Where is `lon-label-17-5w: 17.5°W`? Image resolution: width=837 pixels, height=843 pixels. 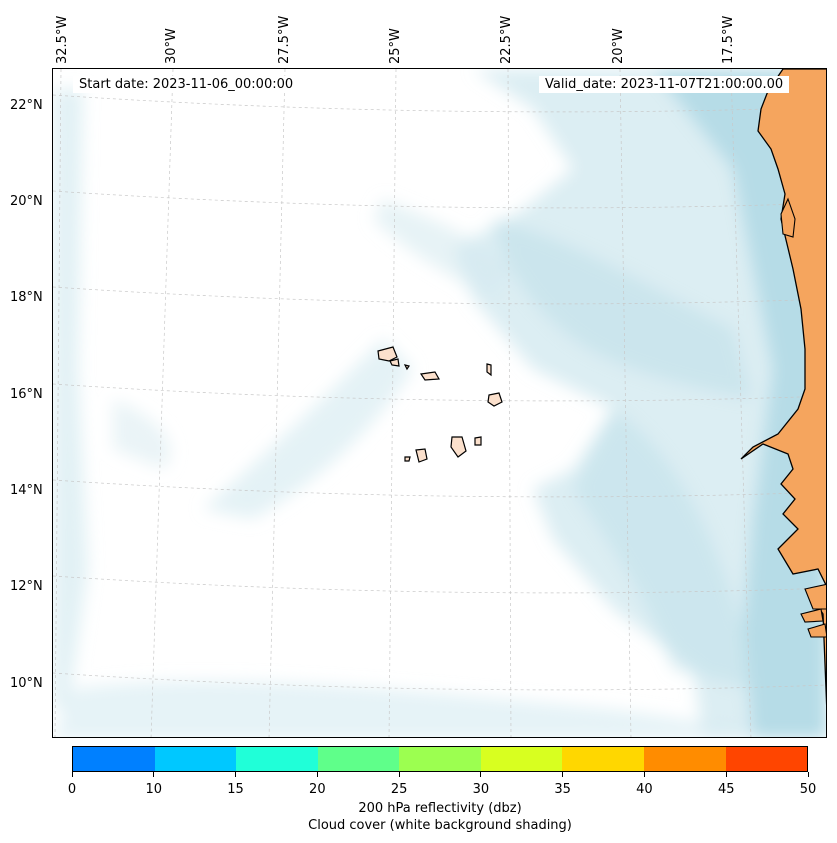 lon-label-17-5w: 17.5°W is located at coordinates (728, 39).